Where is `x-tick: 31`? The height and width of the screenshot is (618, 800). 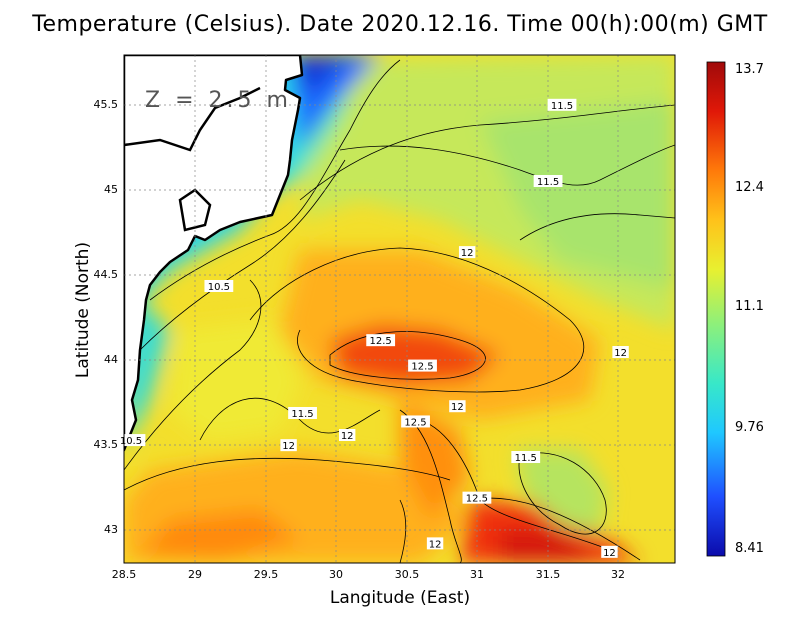
x-tick: 31 is located at coordinates (477, 574).